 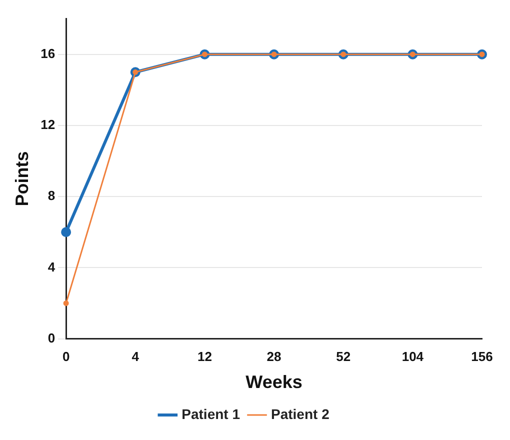 I want to click on y-tick-label: 12, so click(x=48, y=124).